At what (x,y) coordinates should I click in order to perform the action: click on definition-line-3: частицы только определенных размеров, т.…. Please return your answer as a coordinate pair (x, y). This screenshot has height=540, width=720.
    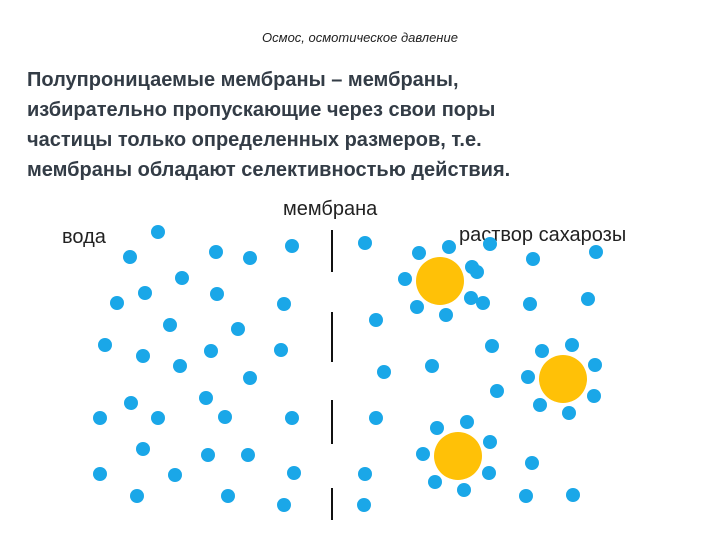
    Looking at the image, I should click on (254, 140).